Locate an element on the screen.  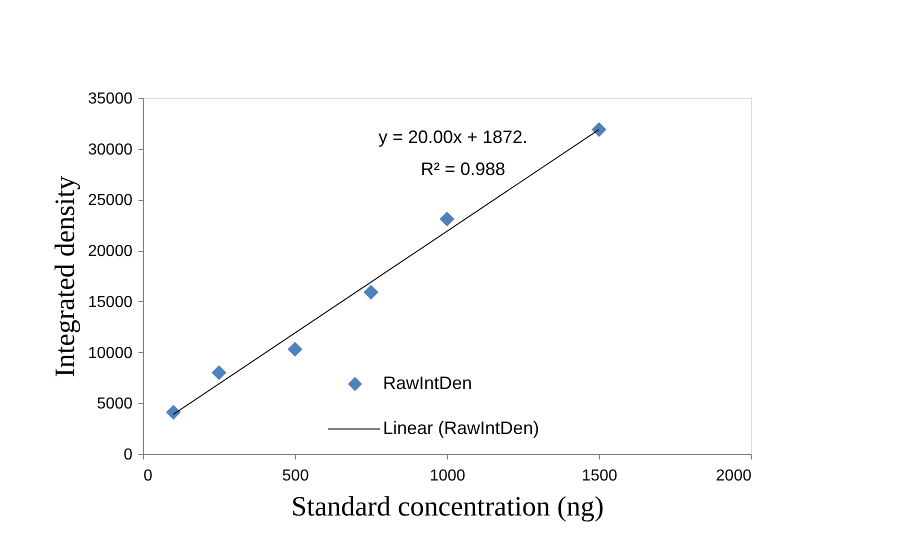
legend-label: RawIntDen is located at coordinates (427, 383).